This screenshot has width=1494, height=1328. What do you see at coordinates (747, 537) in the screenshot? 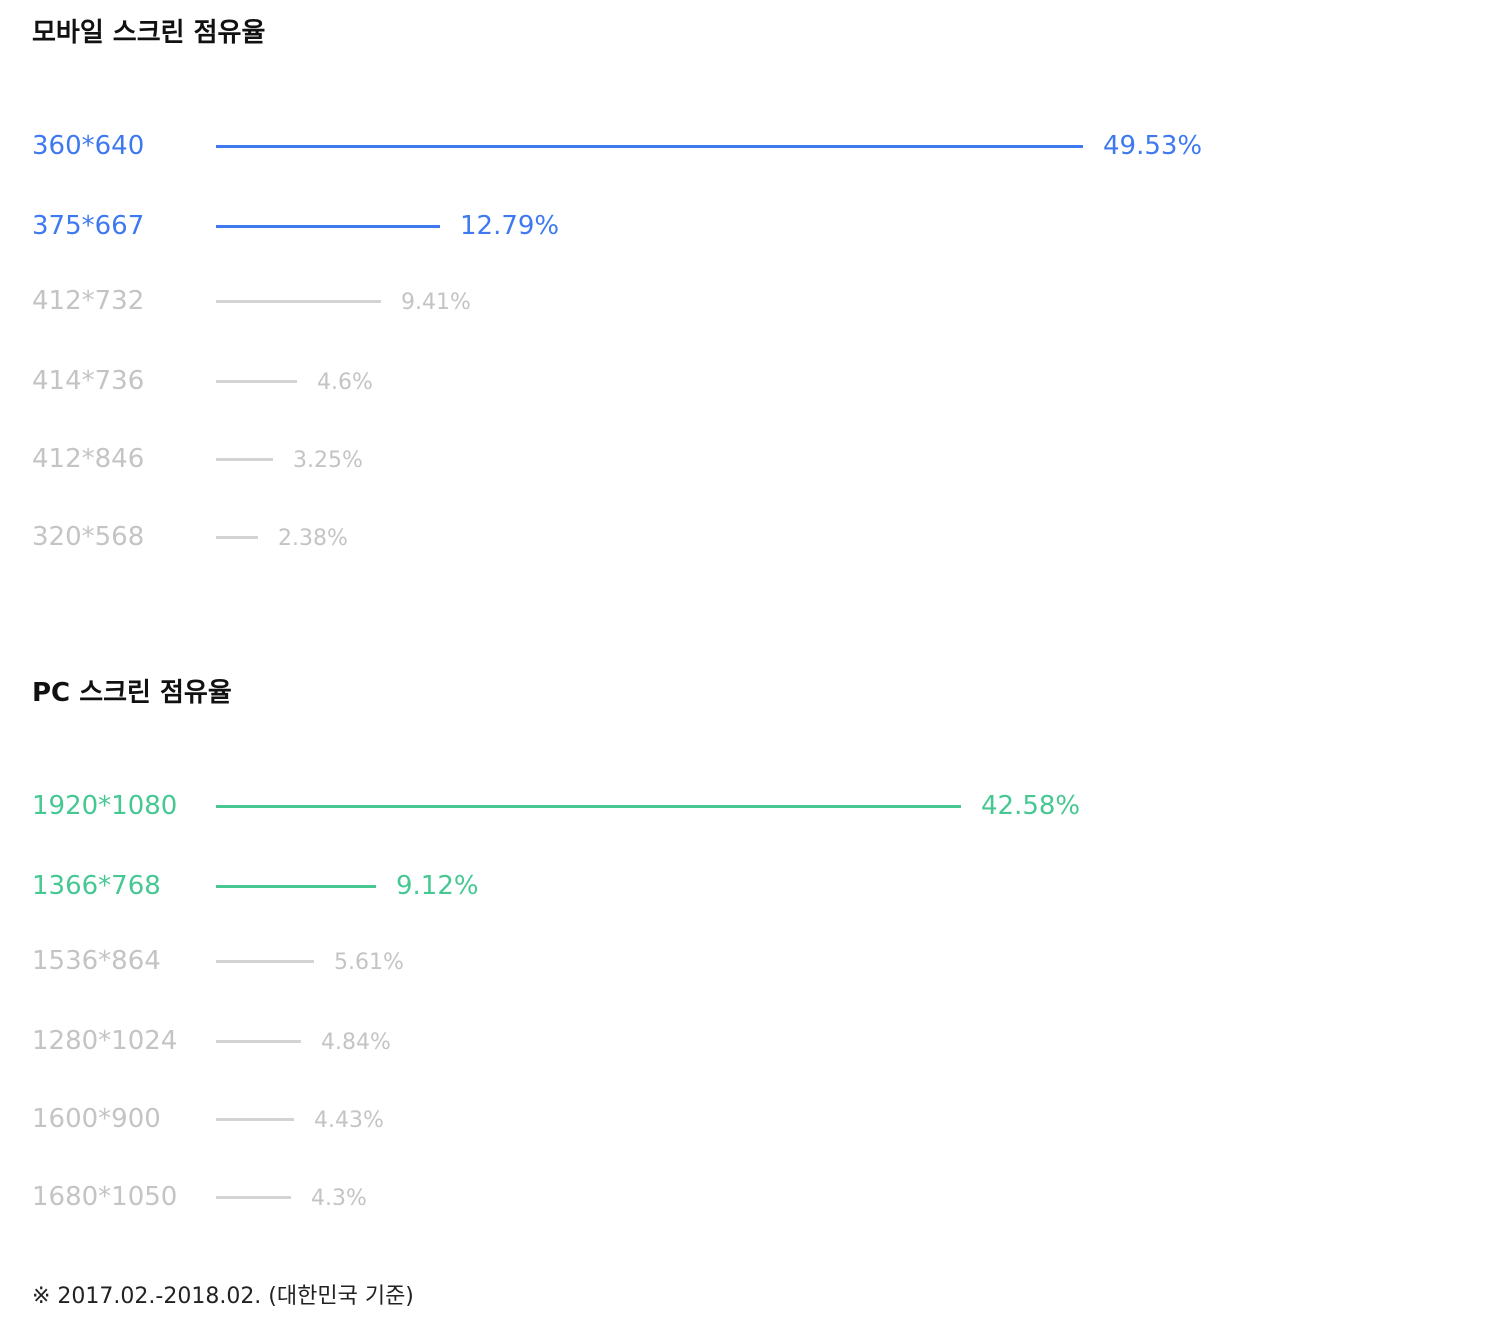
I see `bar-row: 320*568 2.38%` at bounding box center [747, 537].